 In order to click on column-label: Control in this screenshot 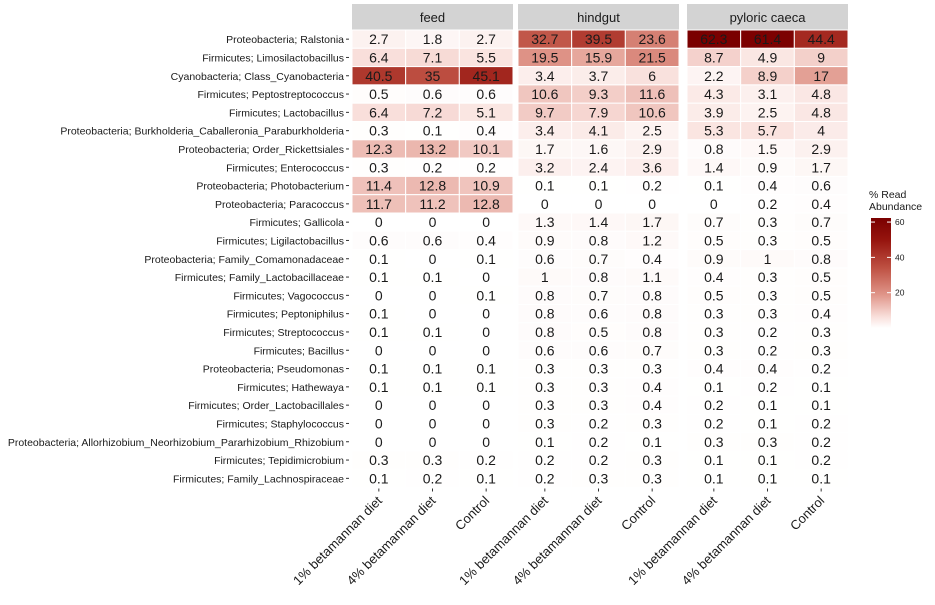, I will do `click(807, 513)`.